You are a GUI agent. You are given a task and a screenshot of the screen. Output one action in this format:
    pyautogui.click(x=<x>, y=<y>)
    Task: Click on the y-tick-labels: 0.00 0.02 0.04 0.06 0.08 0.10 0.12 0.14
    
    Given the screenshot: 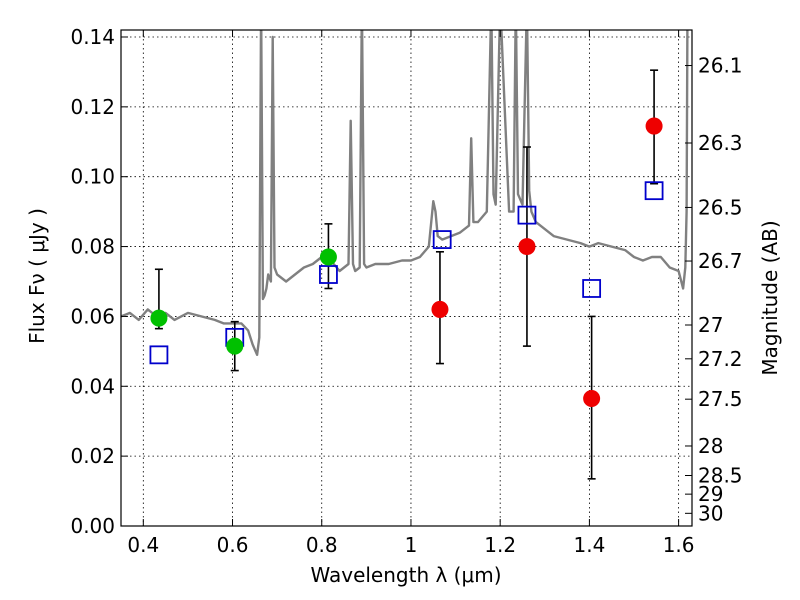 What is the action you would take?
    pyautogui.click(x=92, y=281)
    